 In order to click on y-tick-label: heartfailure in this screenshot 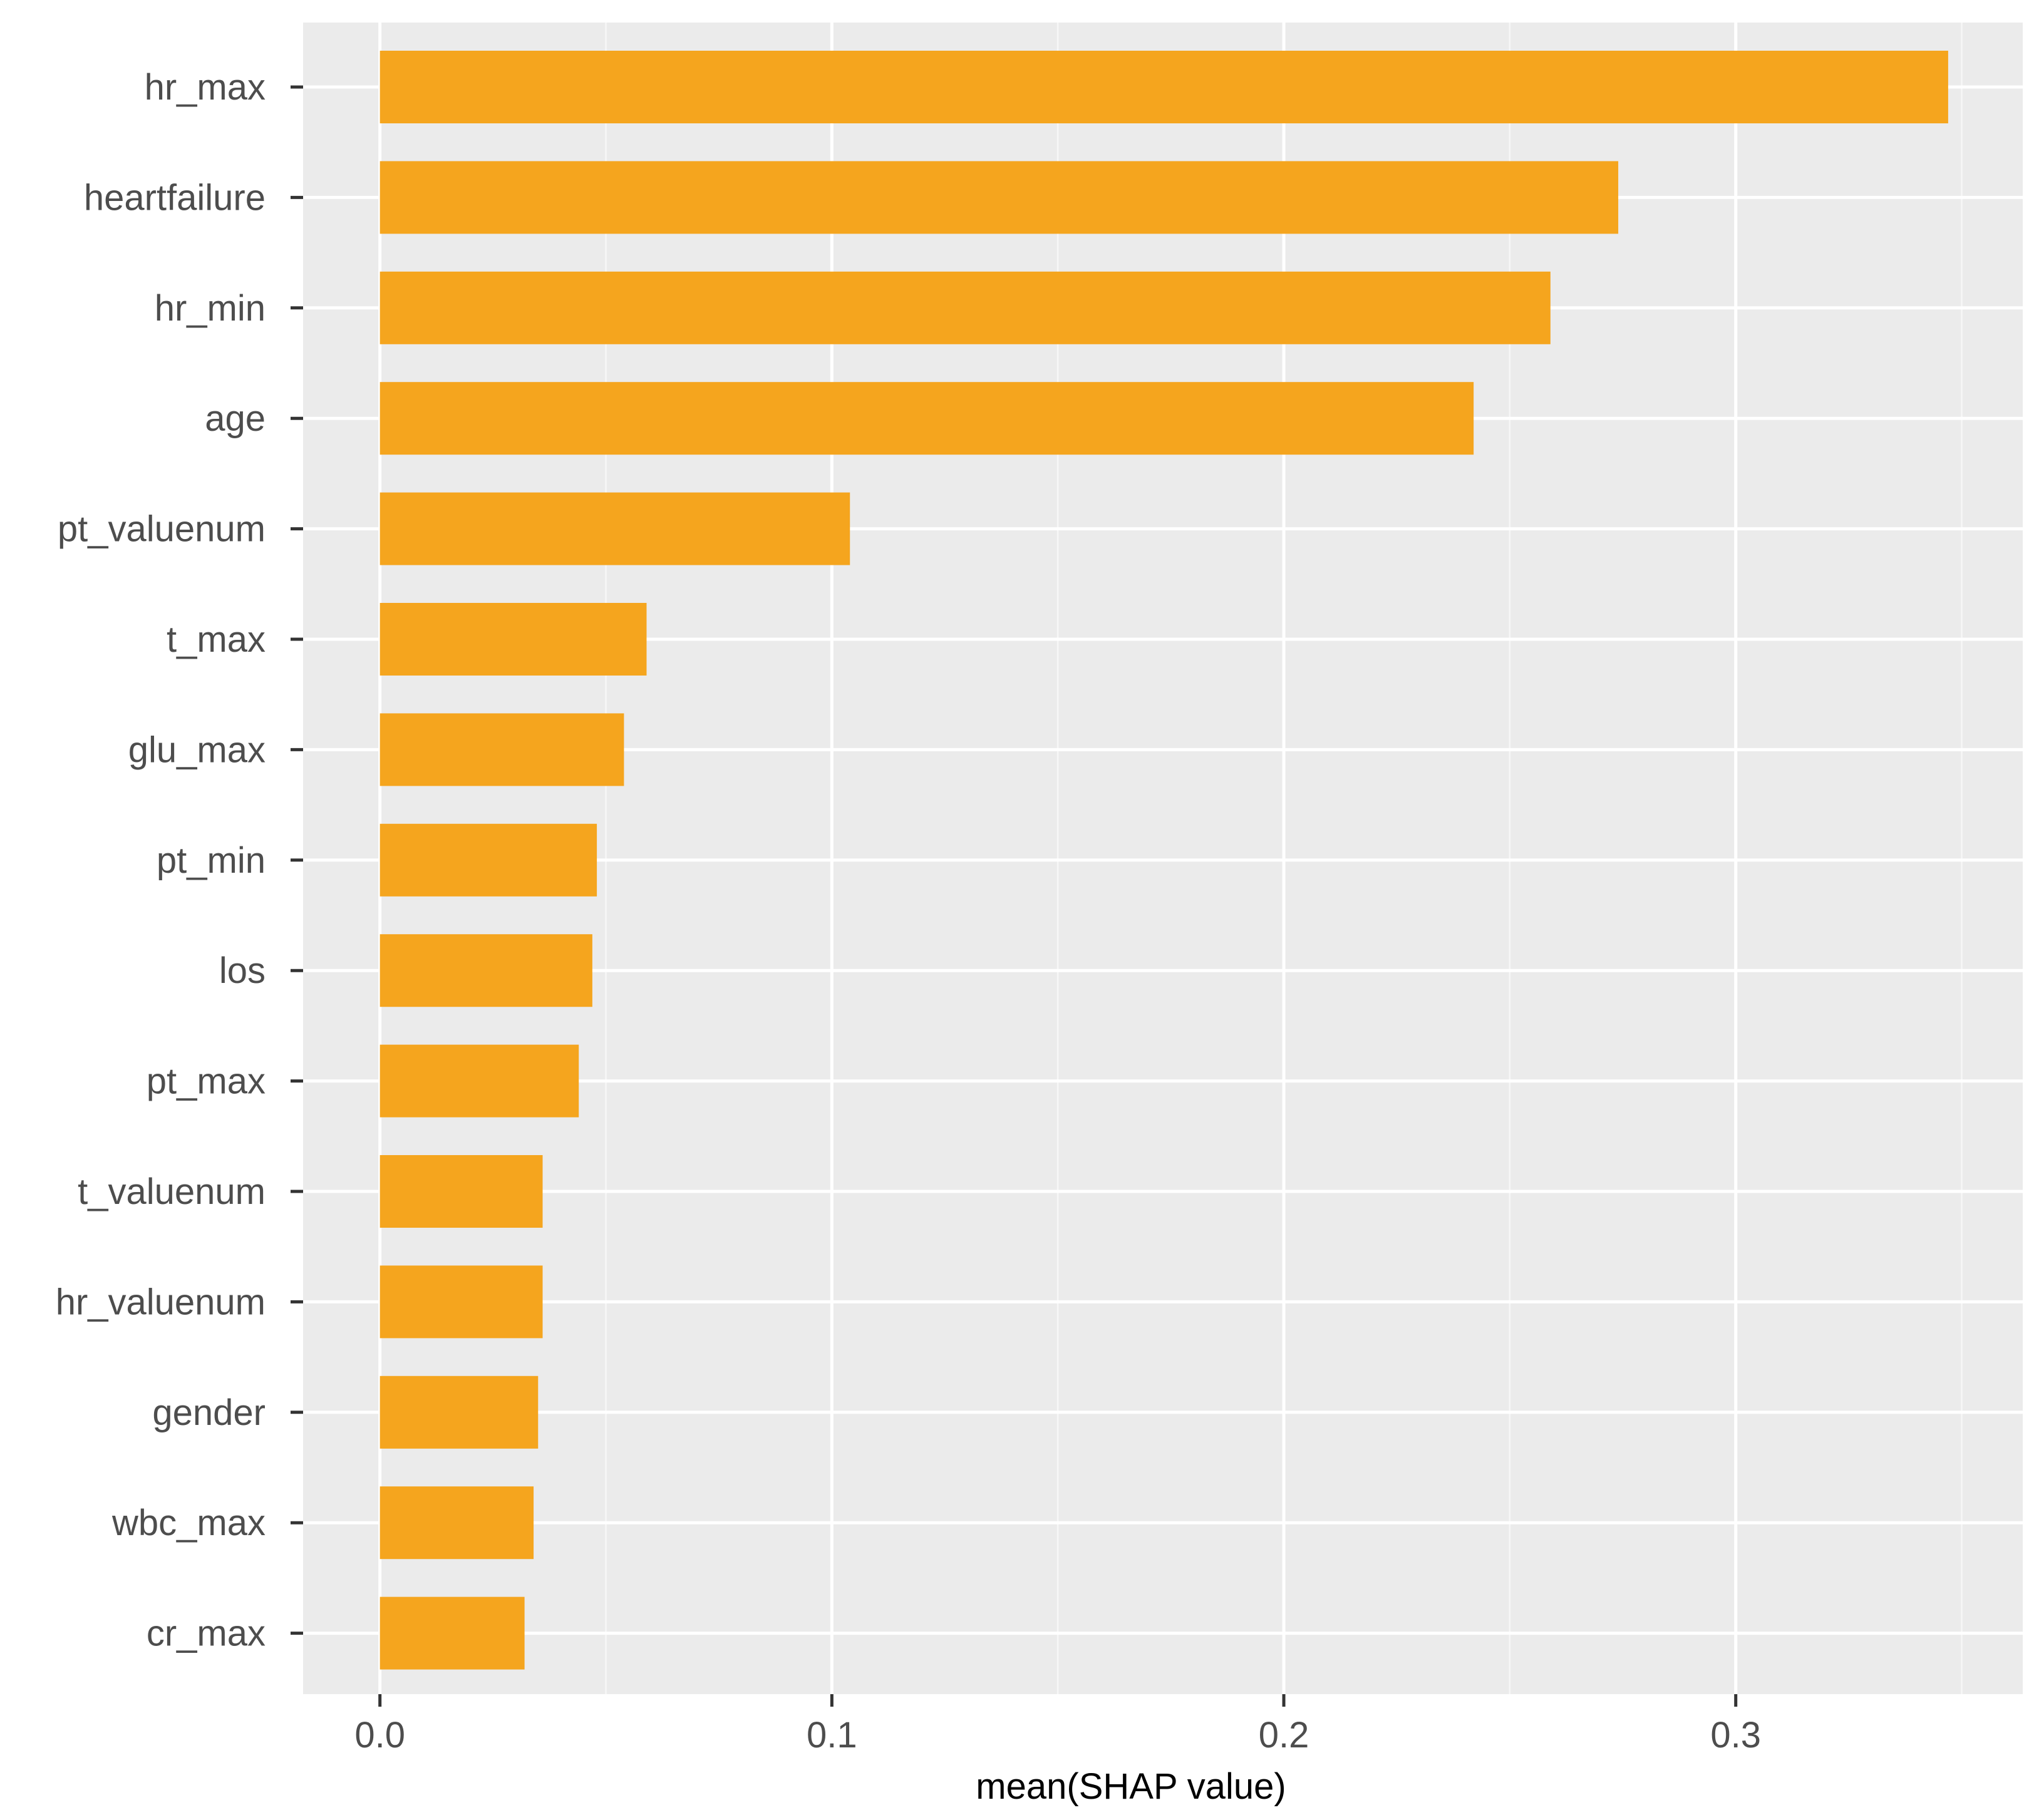, I will do `click(175, 197)`.